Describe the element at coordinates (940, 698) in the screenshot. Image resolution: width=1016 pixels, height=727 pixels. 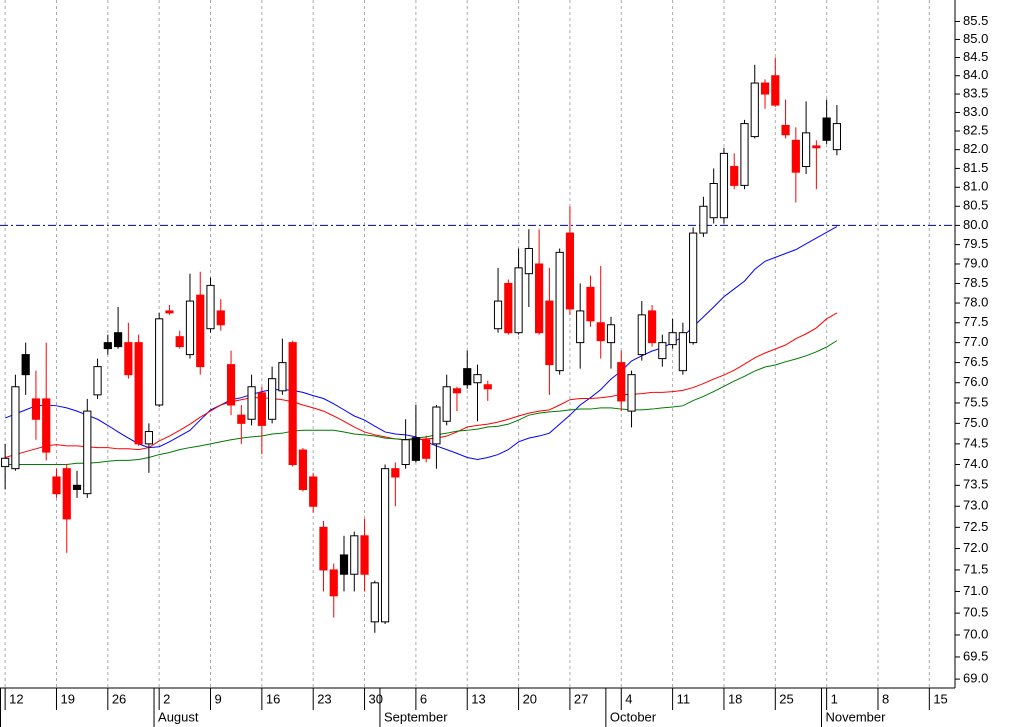
I see `x-tick-label: 15` at that location.